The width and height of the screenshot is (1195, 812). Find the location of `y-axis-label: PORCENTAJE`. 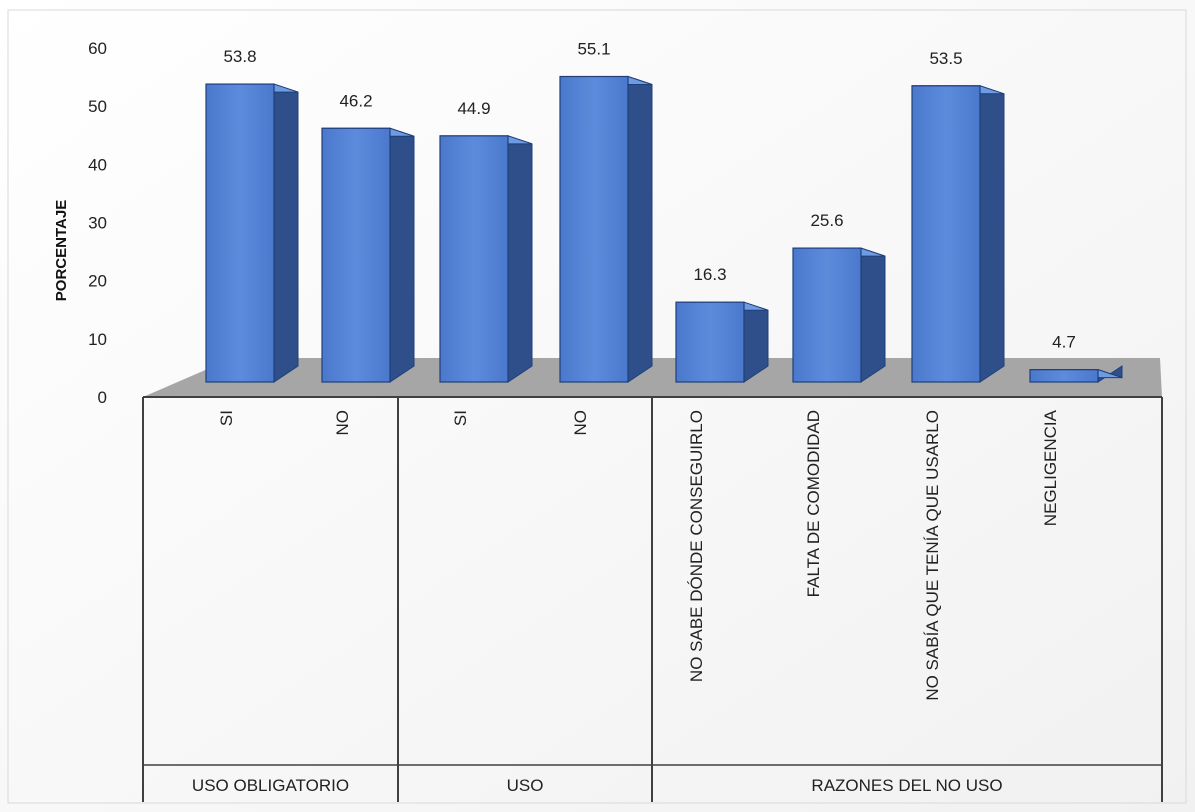

y-axis-label: PORCENTAJE is located at coordinates (61, 250).